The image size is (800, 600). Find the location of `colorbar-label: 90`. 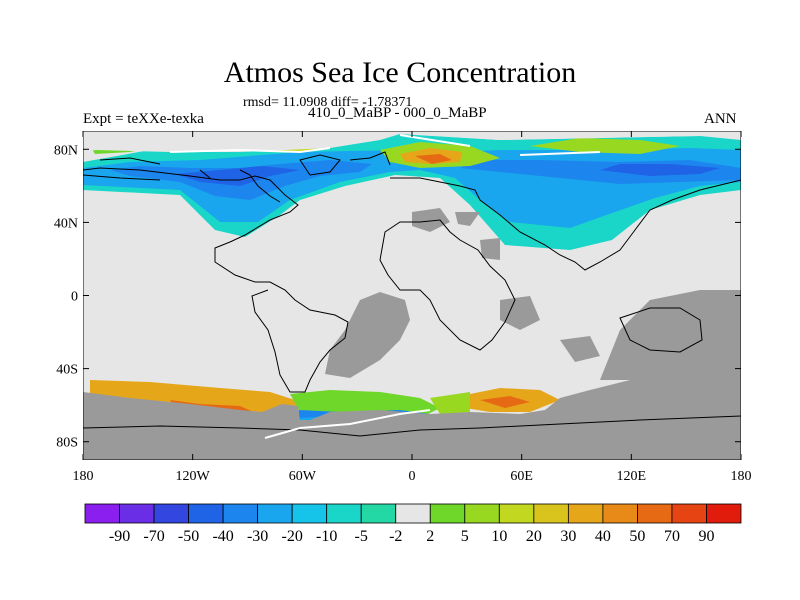

colorbar-label: 90 is located at coordinates (706, 536).